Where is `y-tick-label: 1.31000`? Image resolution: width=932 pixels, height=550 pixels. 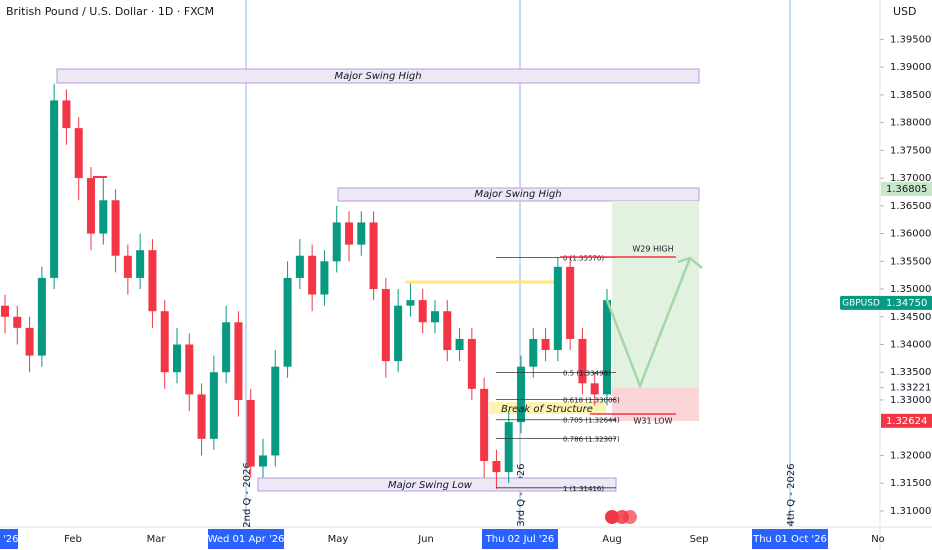
y-tick-label: 1.31000 is located at coordinates (910, 511).